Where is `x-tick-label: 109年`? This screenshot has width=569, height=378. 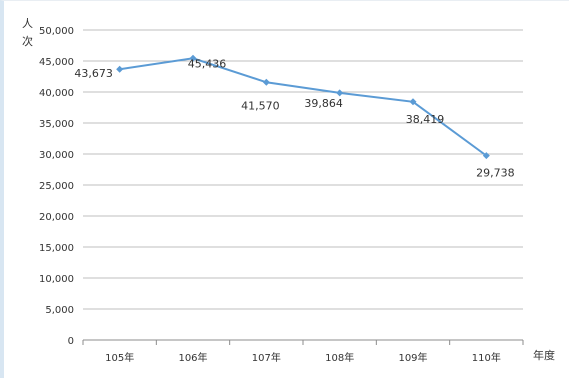 x-tick-label: 109年 is located at coordinates (412, 357).